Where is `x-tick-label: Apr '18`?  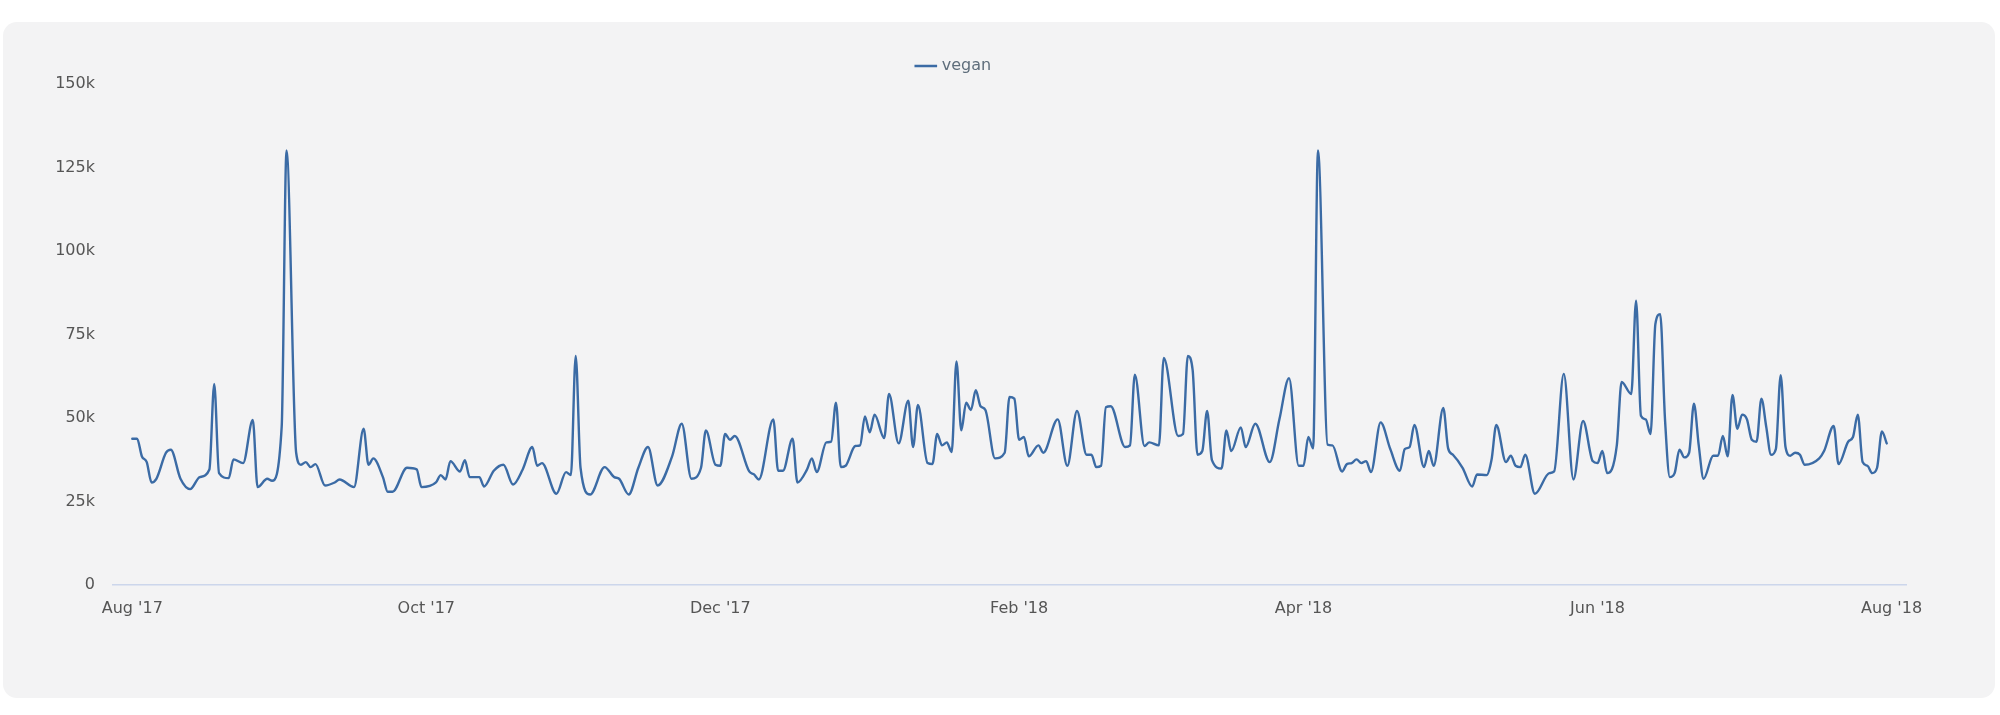
x-tick-label: Apr '18 is located at coordinates (1303, 607).